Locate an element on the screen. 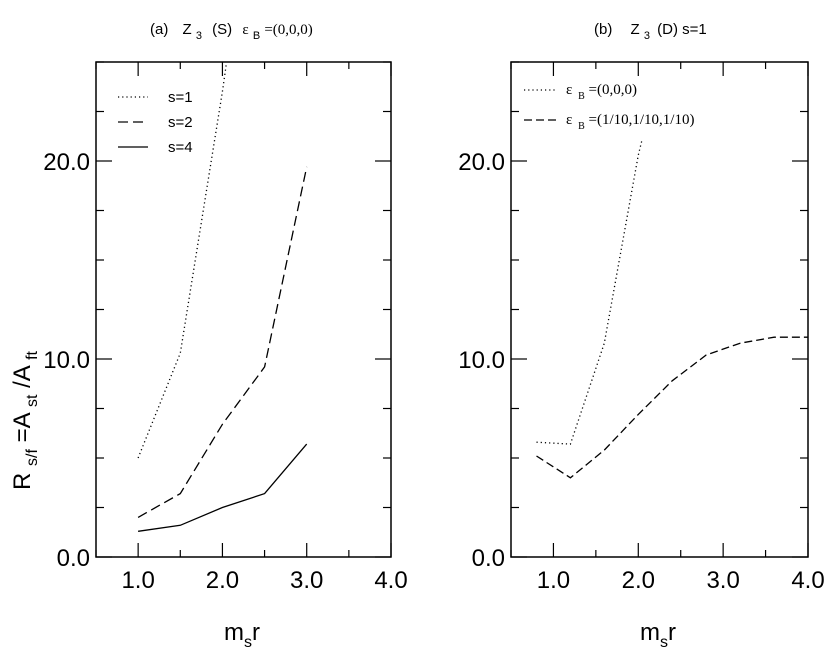 The width and height of the screenshot is (830, 652). legend-label-eps0: ε B =(0,0,0) is located at coordinates (601, 92).